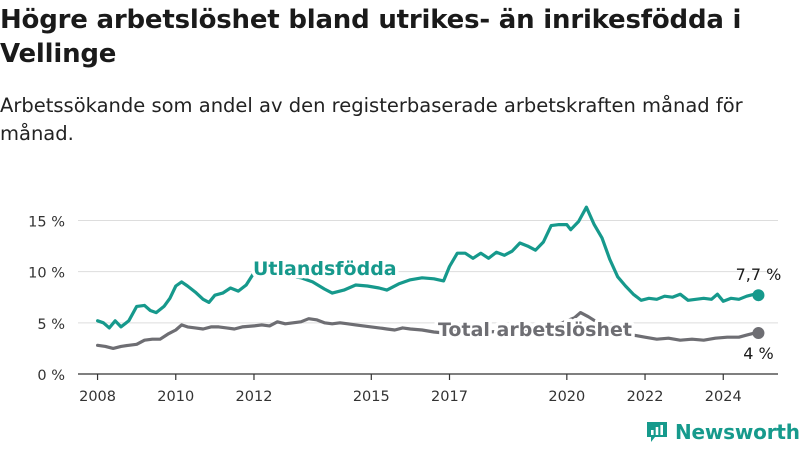  What do you see at coordinates (97, 397) in the screenshot?
I see `x-tick-label: 2008` at bounding box center [97, 397].